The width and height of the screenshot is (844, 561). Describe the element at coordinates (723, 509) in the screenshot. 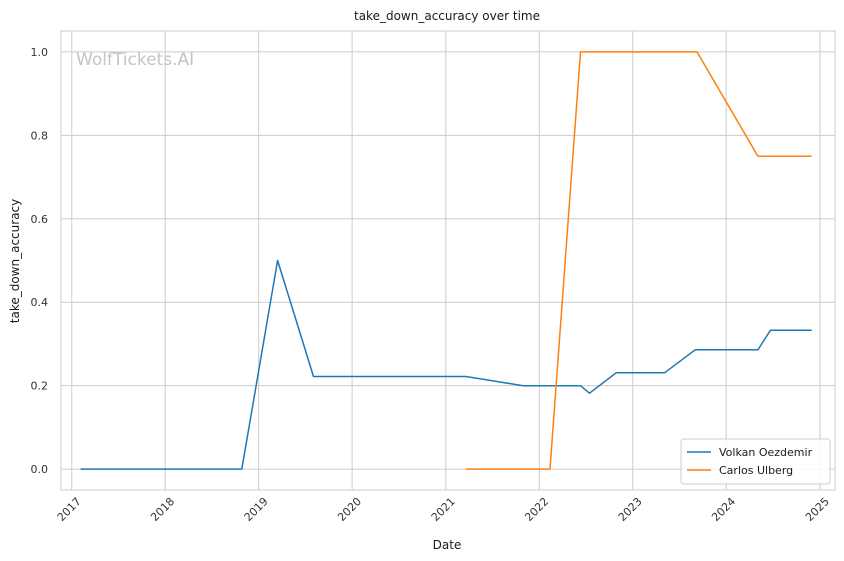

I see `x-tick-label: 2024` at that location.